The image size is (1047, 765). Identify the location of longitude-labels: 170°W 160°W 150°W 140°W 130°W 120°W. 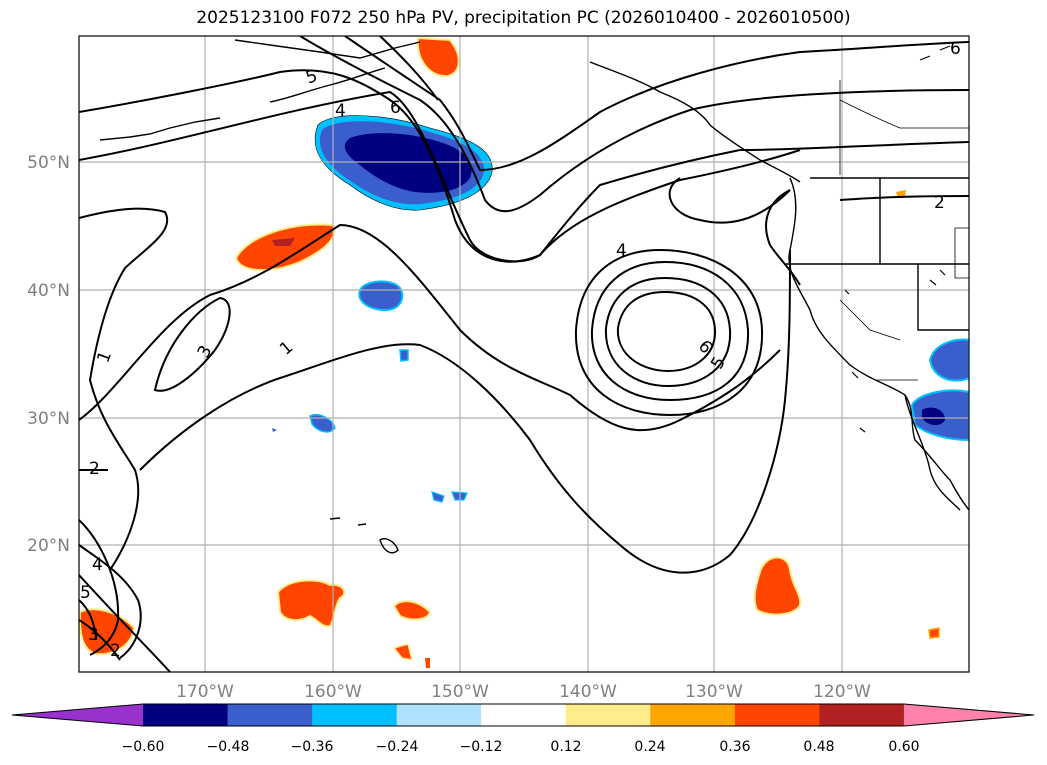
(523, 692).